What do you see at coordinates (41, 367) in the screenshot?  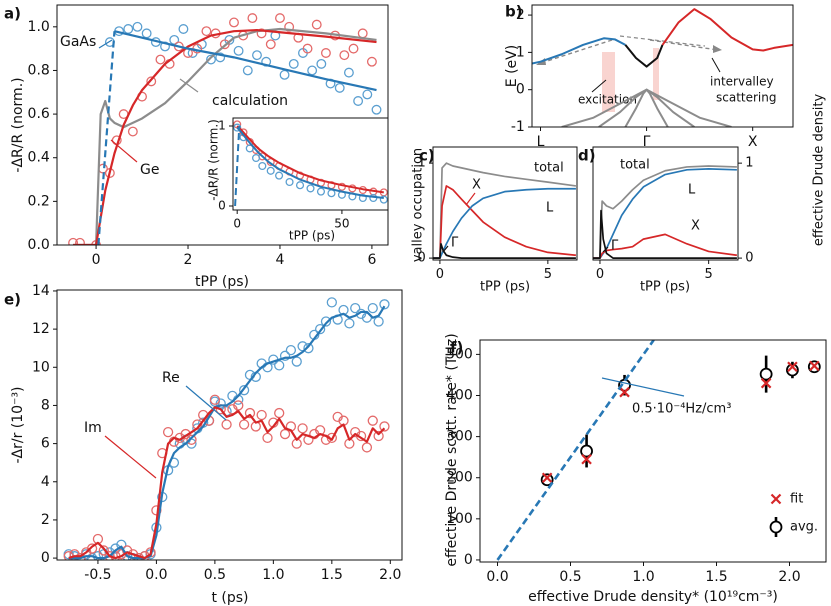 I see `y-tick-label: 10` at bounding box center [41, 367].